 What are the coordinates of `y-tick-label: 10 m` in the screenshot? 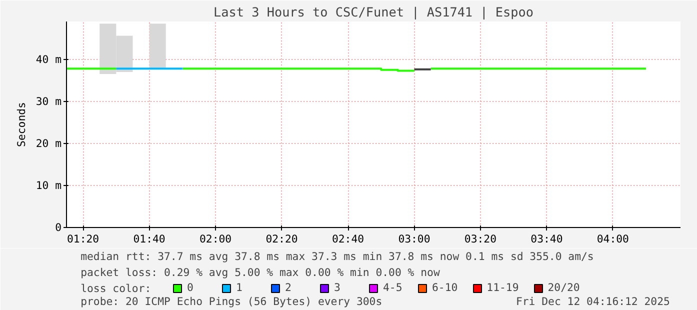 It's located at (49, 185).